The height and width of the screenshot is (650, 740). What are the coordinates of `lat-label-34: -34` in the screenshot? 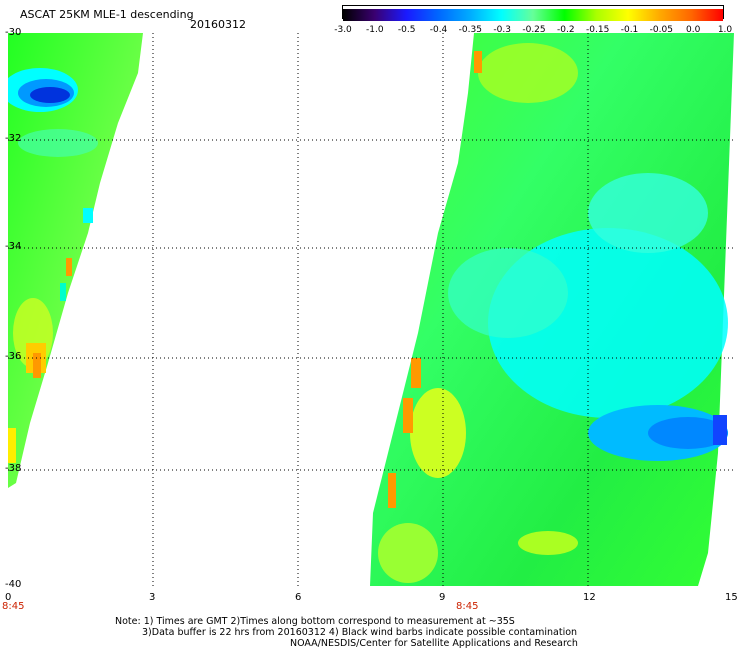 It's located at (13, 246).